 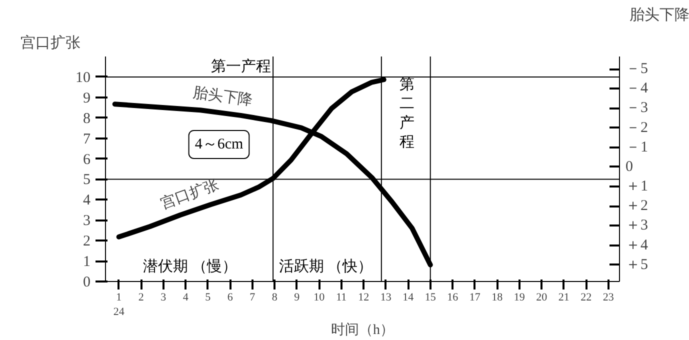 I want to click on x-tick-label: 12, so click(x=364, y=298).